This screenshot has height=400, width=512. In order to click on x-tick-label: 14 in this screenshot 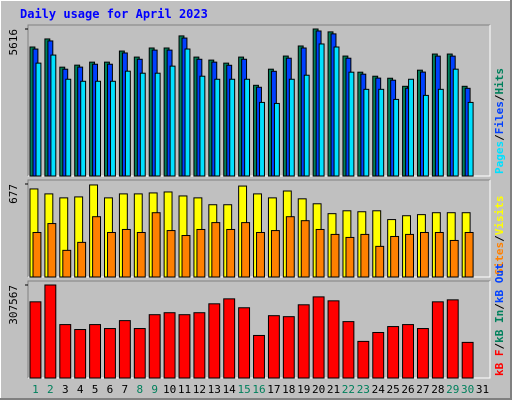, I will do `click(230, 389)`.